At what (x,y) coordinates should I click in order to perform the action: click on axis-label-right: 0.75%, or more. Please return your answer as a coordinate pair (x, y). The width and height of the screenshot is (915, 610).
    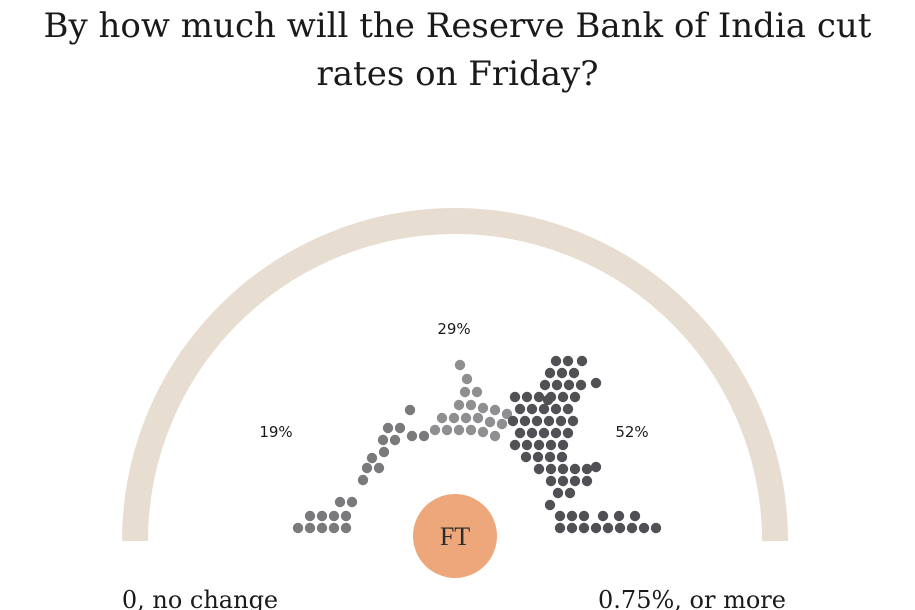
    Looking at the image, I should click on (692, 598).